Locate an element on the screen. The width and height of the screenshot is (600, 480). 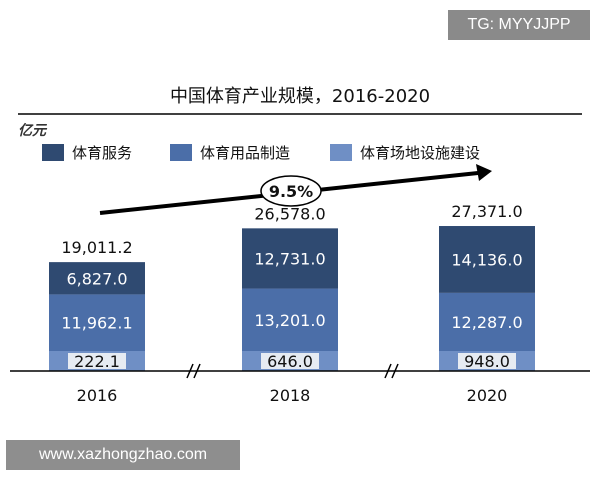
growth-arrow: 9.5% is located at coordinates (295, 189).